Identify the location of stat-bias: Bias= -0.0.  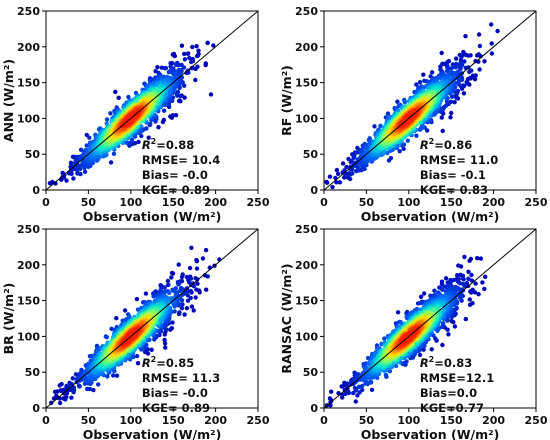
(175, 393).